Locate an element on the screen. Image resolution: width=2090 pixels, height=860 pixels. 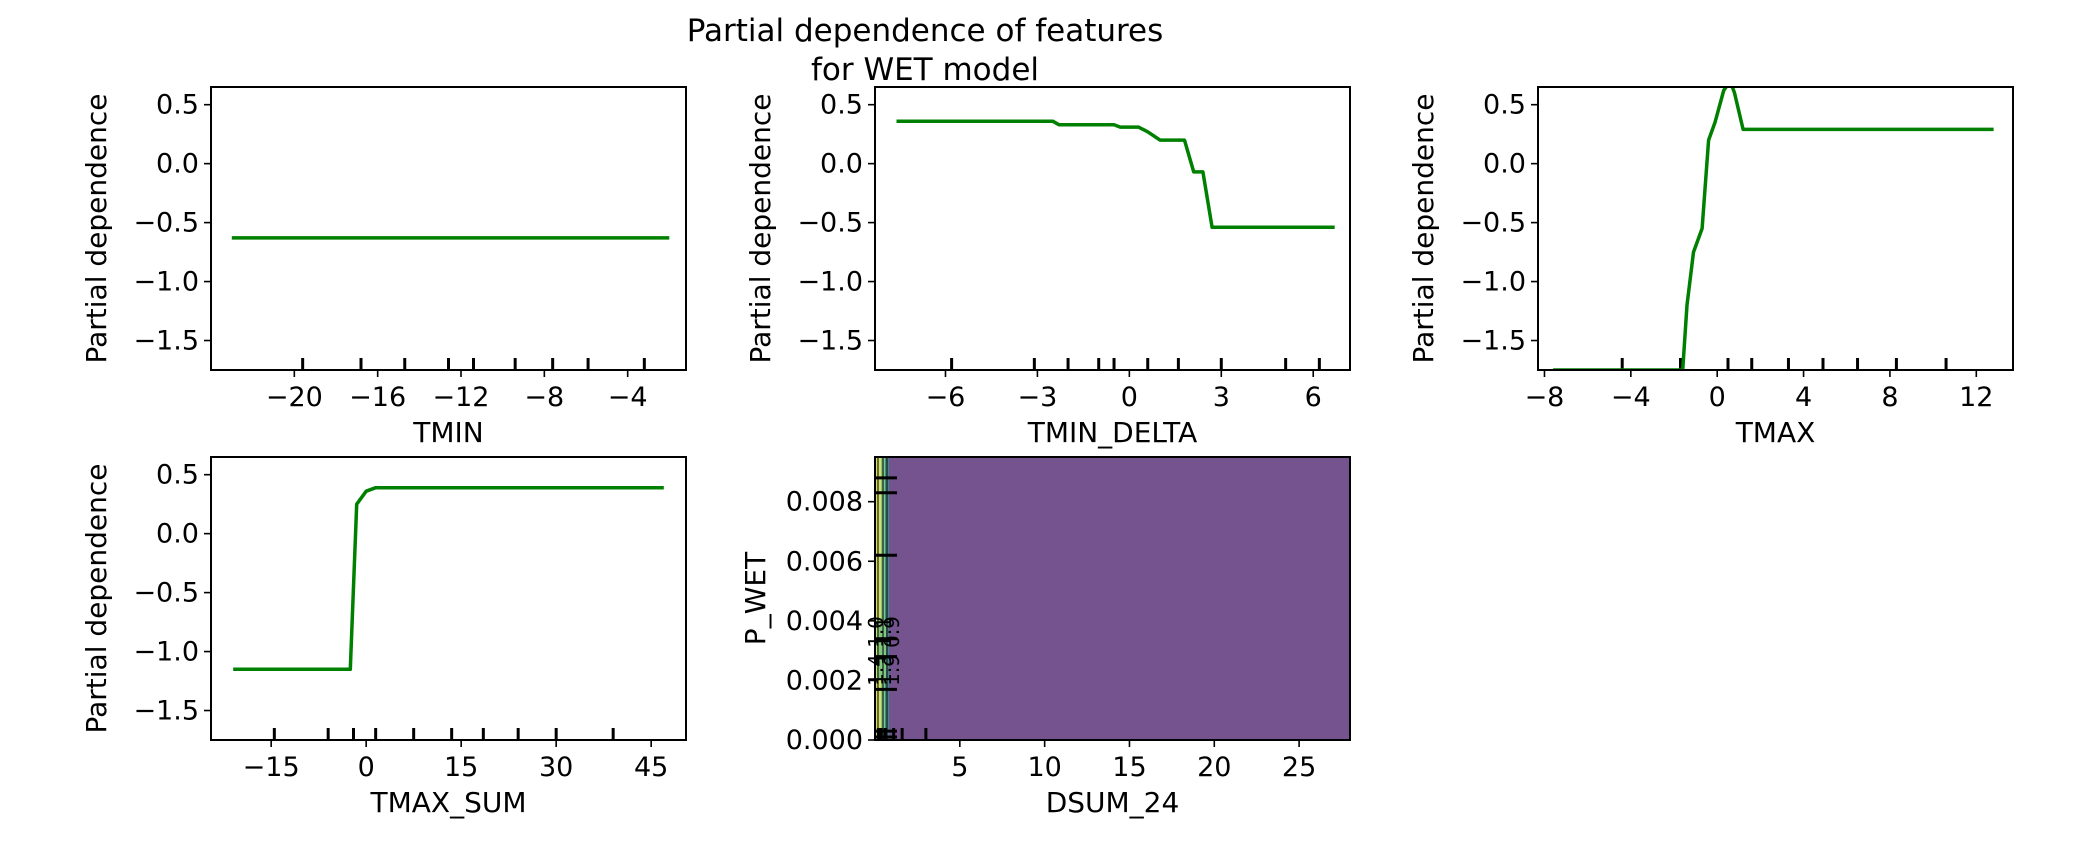
y-tick-label: 0.000 is located at coordinates (824, 740).